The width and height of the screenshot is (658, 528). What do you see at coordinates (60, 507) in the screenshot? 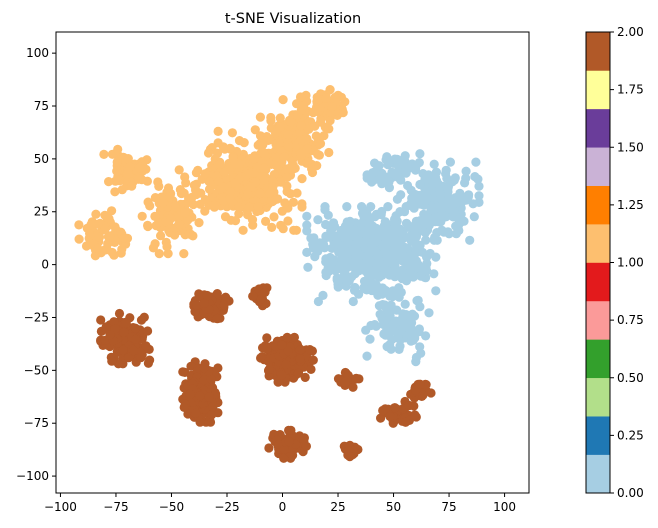
I see `x-tick-label: −100` at bounding box center [60, 507].